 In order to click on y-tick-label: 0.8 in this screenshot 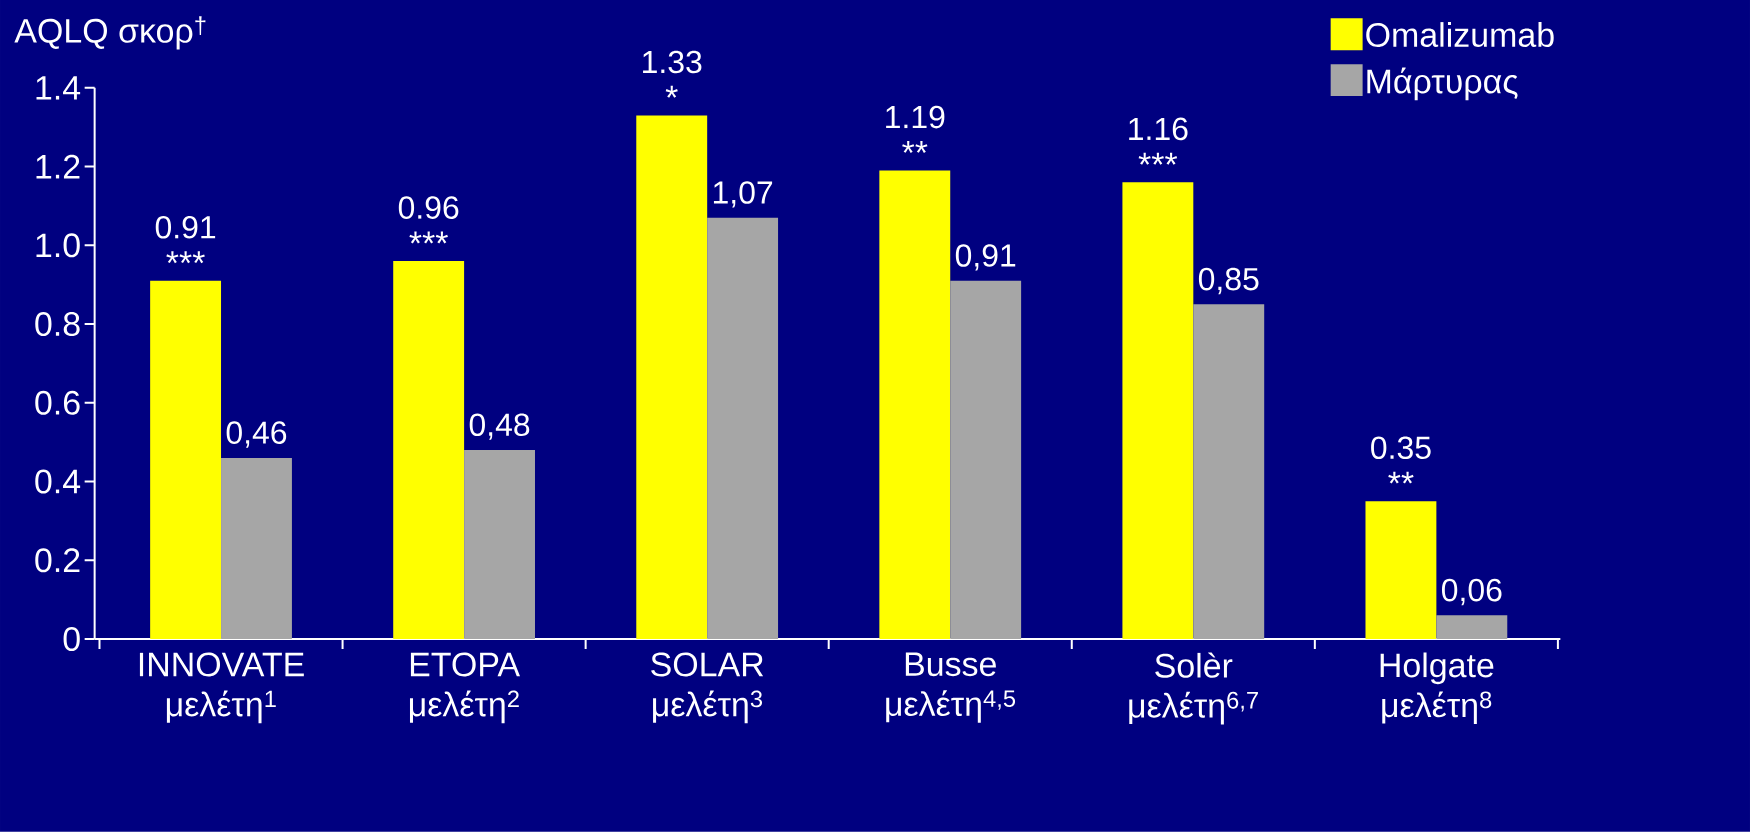, I will do `click(57, 324)`.